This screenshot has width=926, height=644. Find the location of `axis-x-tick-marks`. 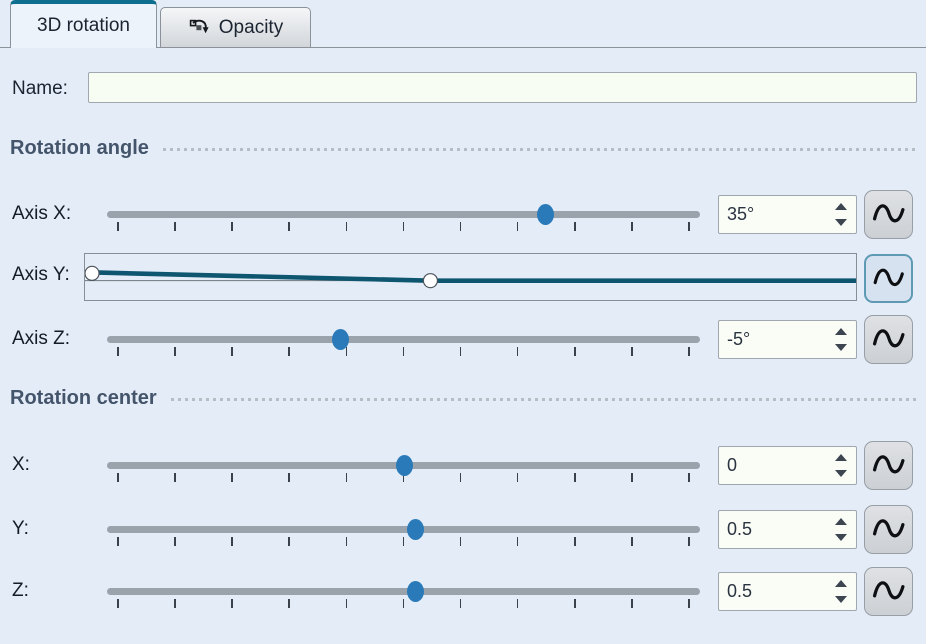

axis-x-tick-marks is located at coordinates (403, 226).